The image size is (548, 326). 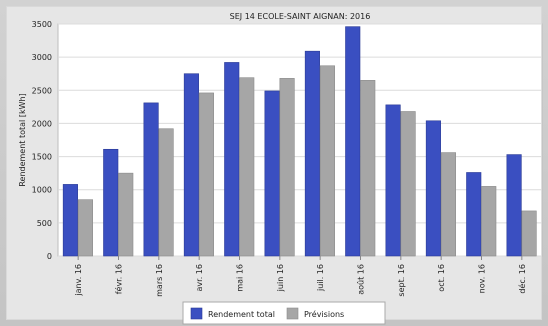 I want to click on x-tick-label: févr. 16, so click(x=119, y=279).